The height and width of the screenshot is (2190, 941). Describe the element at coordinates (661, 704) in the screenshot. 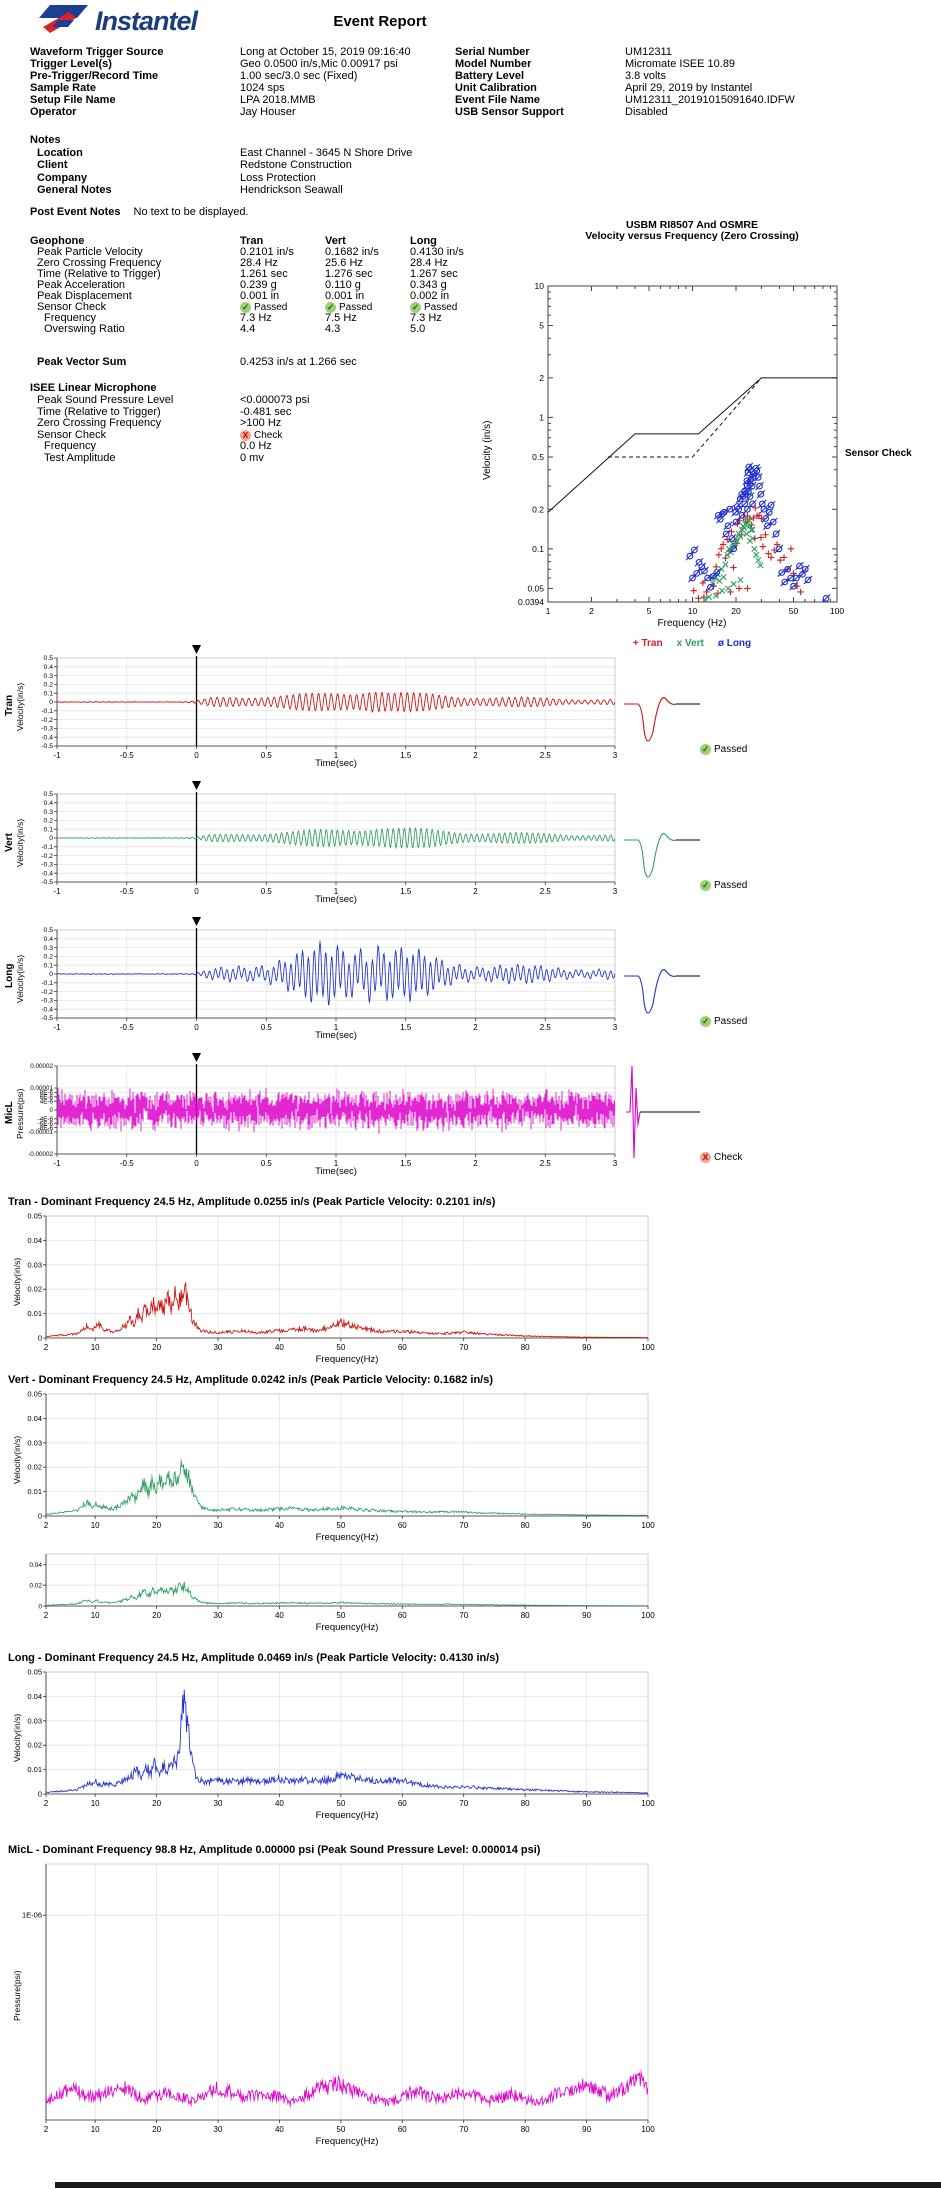

I see `tran-sensor-check-canvas` at that location.